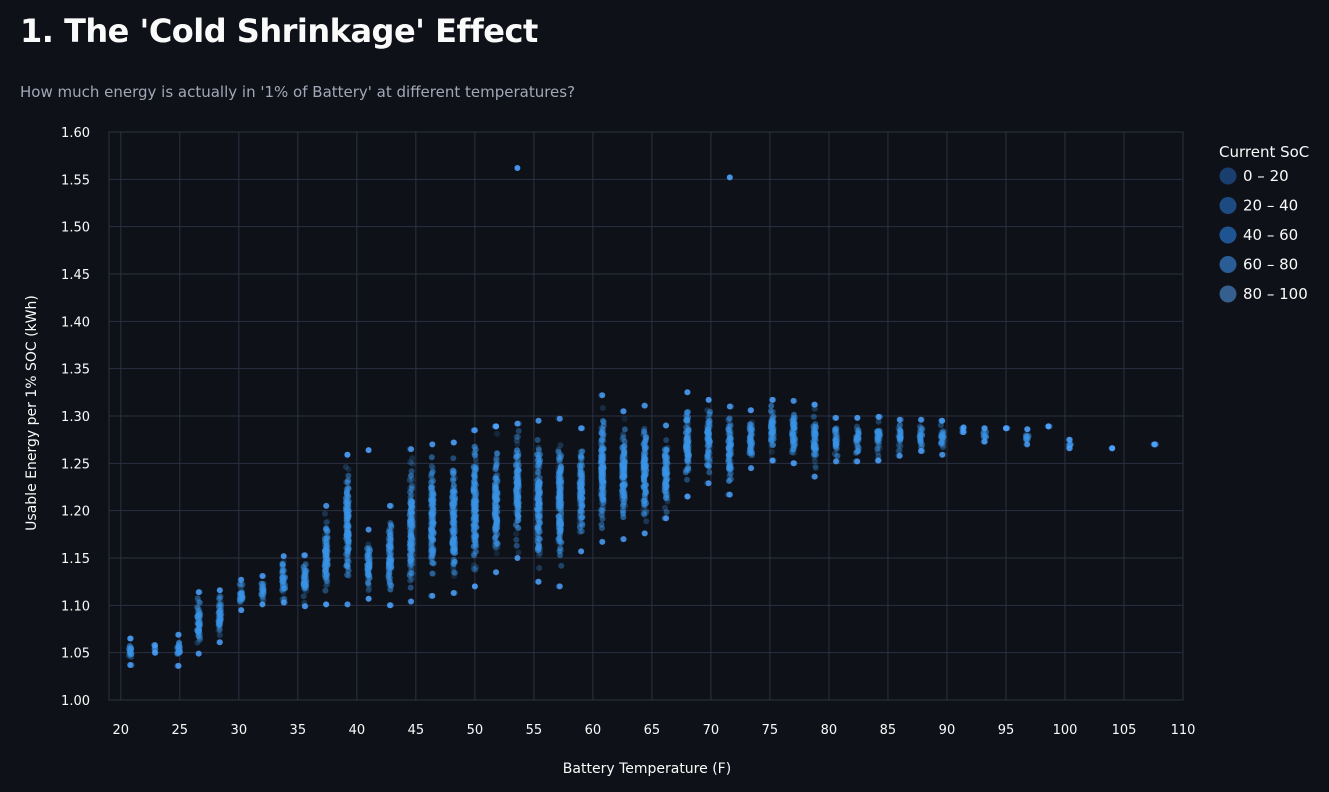  I want to click on page-title: 1. The 'Cold Shrinkage' Effect, so click(279, 31).